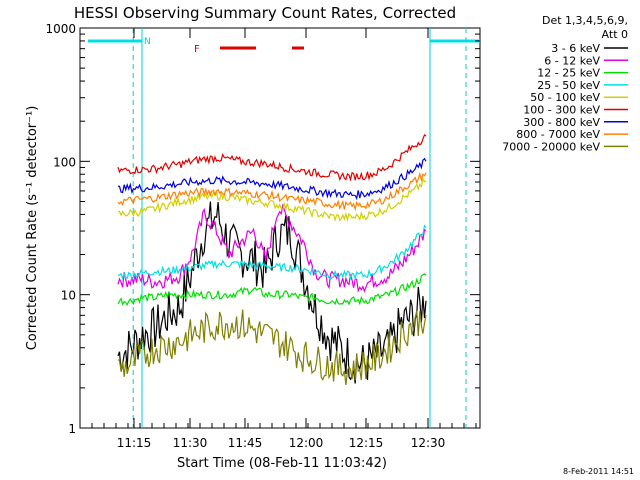 The image size is (640, 480). What do you see at coordinates (568, 85) in the screenshot?
I see `legend-label-3: 25 - 50 keV` at bounding box center [568, 85].